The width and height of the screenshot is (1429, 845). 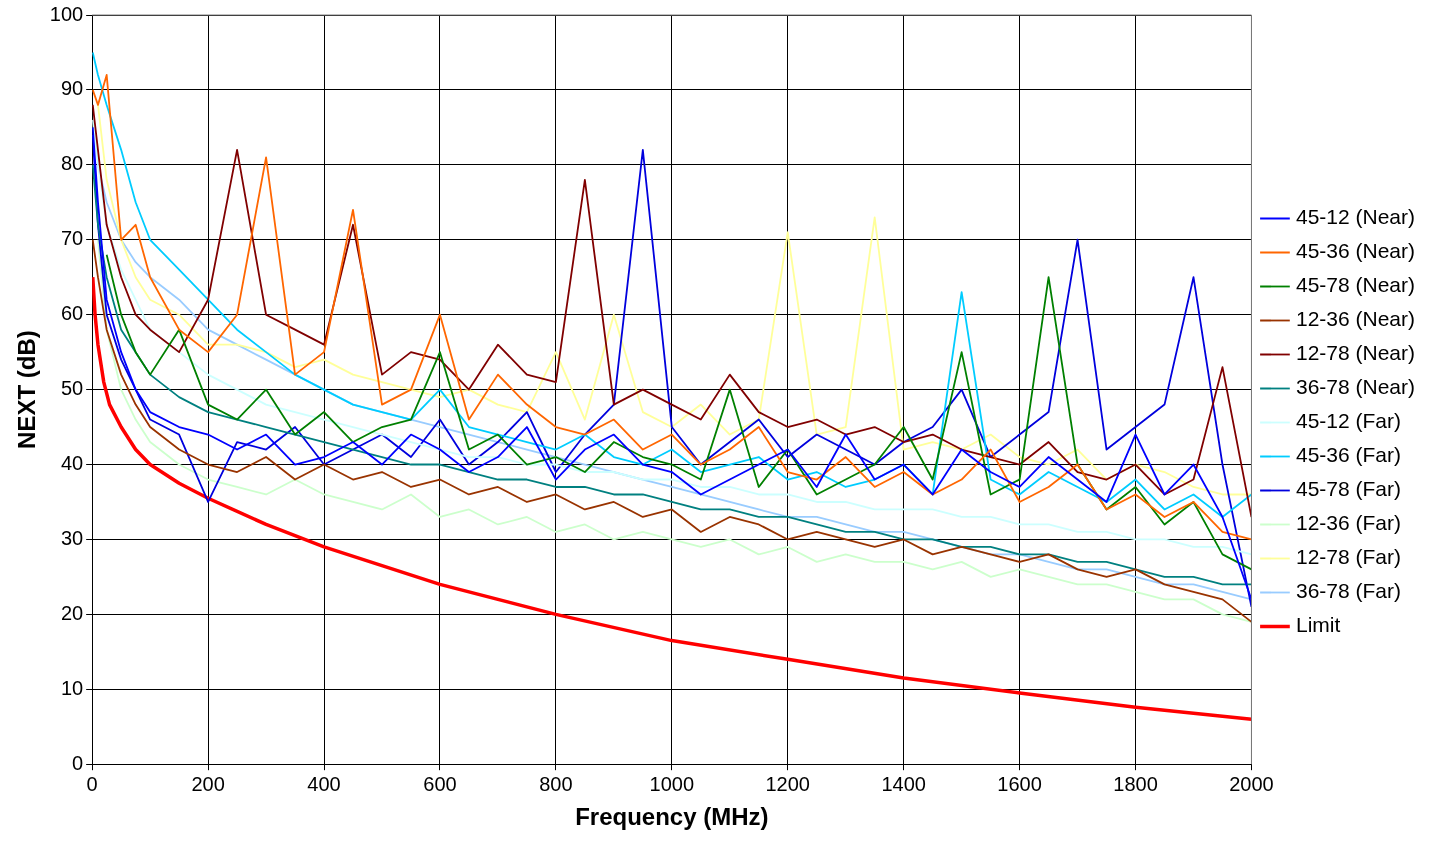 What do you see at coordinates (1348, 455) in the screenshot?
I see `legend-label: 45-36 (Far)` at bounding box center [1348, 455].